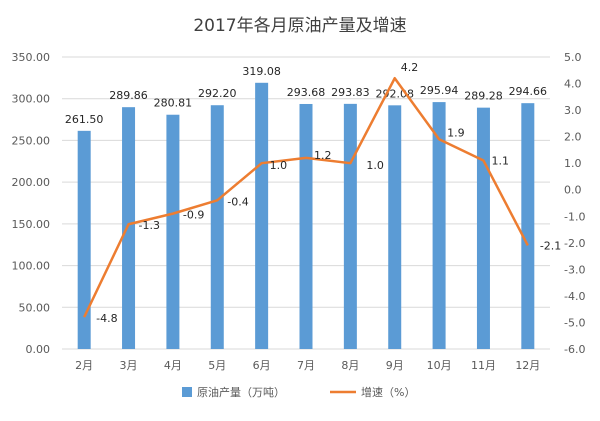  Describe the element at coordinates (217, 365) in the screenshot. I see `x-tick-label: 5月` at that location.